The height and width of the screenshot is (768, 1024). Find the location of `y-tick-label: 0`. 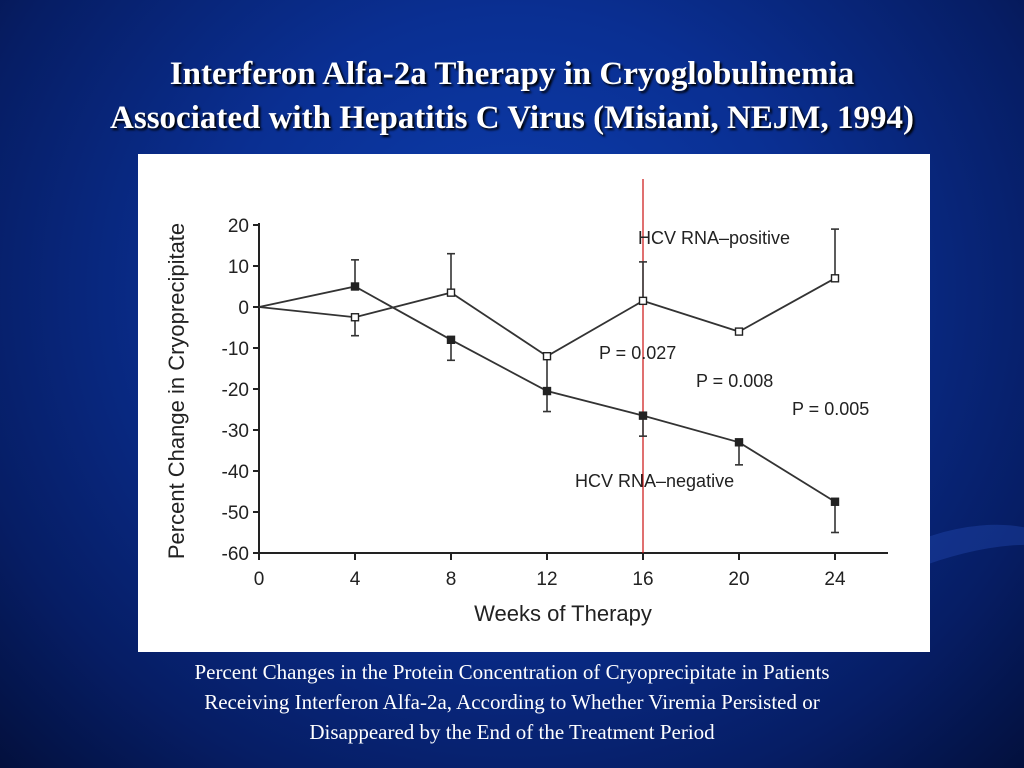

y-tick-label: 0 is located at coordinates (243, 308).